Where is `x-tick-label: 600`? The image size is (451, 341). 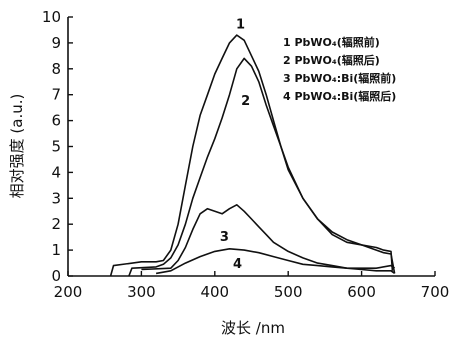 x-tick-label: 600 is located at coordinates (361, 292).